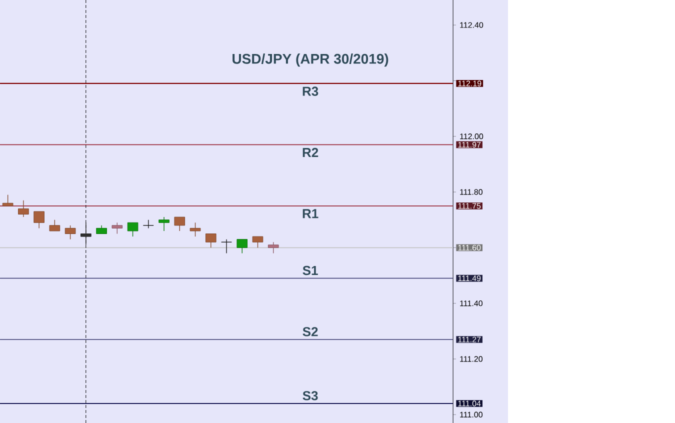 This screenshot has height=423, width=675. What do you see at coordinates (310, 213) in the screenshot?
I see `ref-line-label: R1` at bounding box center [310, 213].